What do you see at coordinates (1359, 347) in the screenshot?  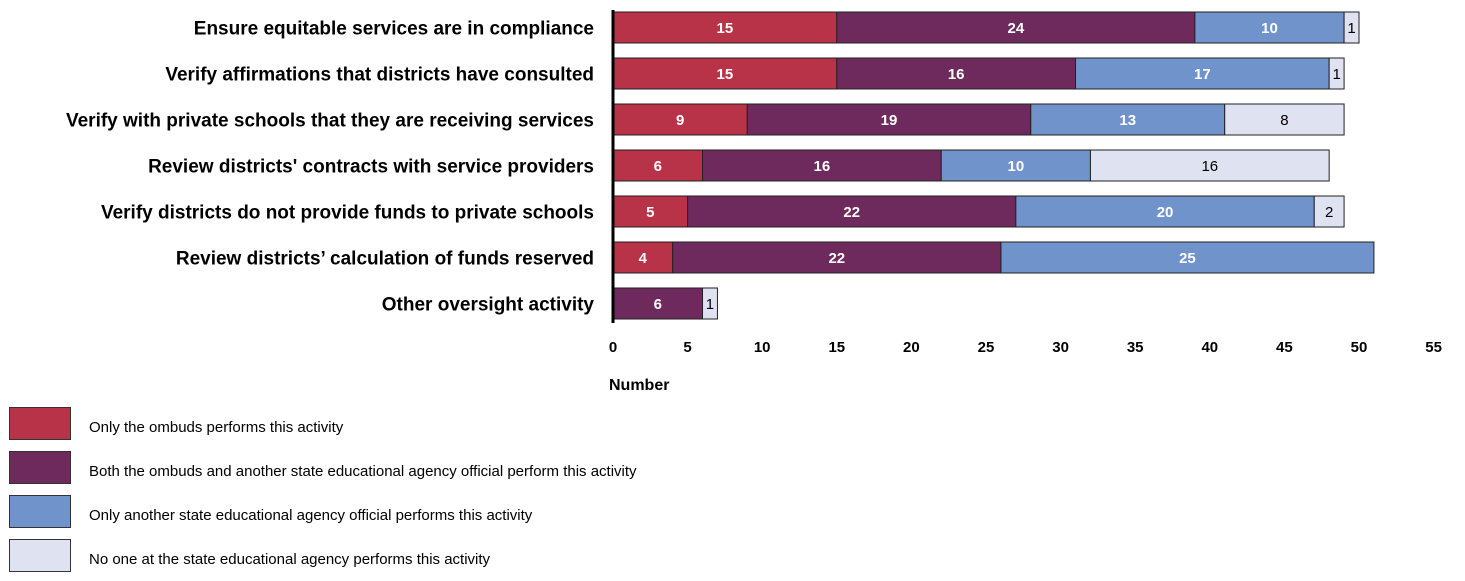 I see `x-tick-label: 50` at bounding box center [1359, 347].